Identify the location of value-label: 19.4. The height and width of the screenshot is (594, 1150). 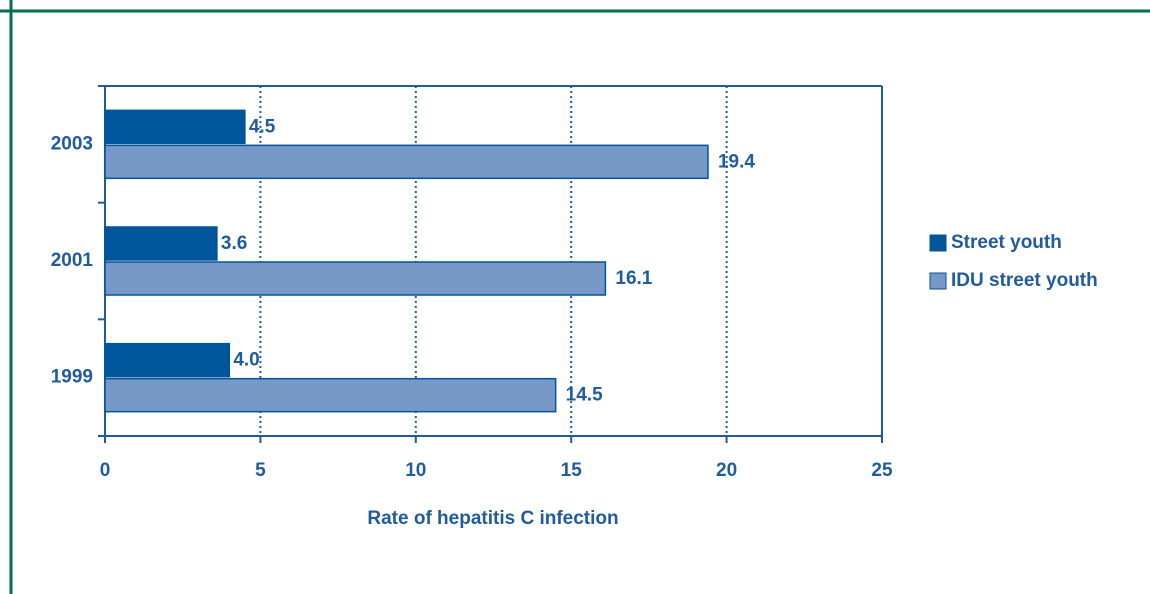
(736, 161).